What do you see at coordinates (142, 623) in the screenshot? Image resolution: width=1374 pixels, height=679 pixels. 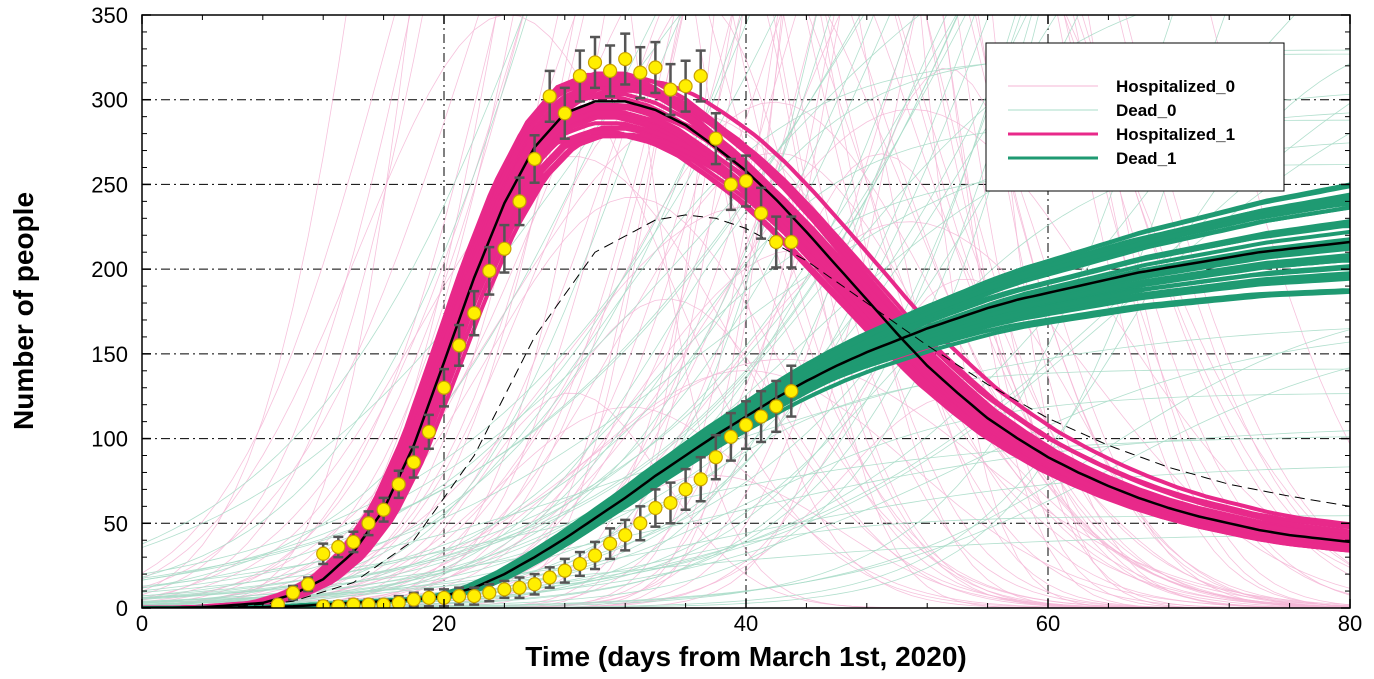 I see `x-tick-label: 0` at bounding box center [142, 623].